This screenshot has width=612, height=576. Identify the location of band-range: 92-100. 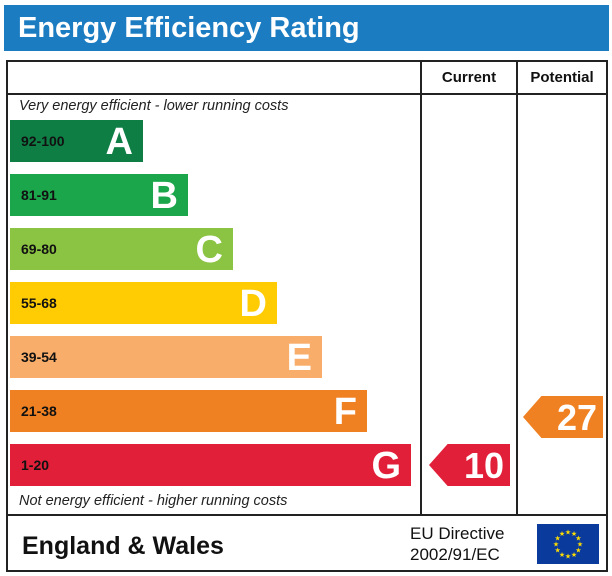
(43, 141).